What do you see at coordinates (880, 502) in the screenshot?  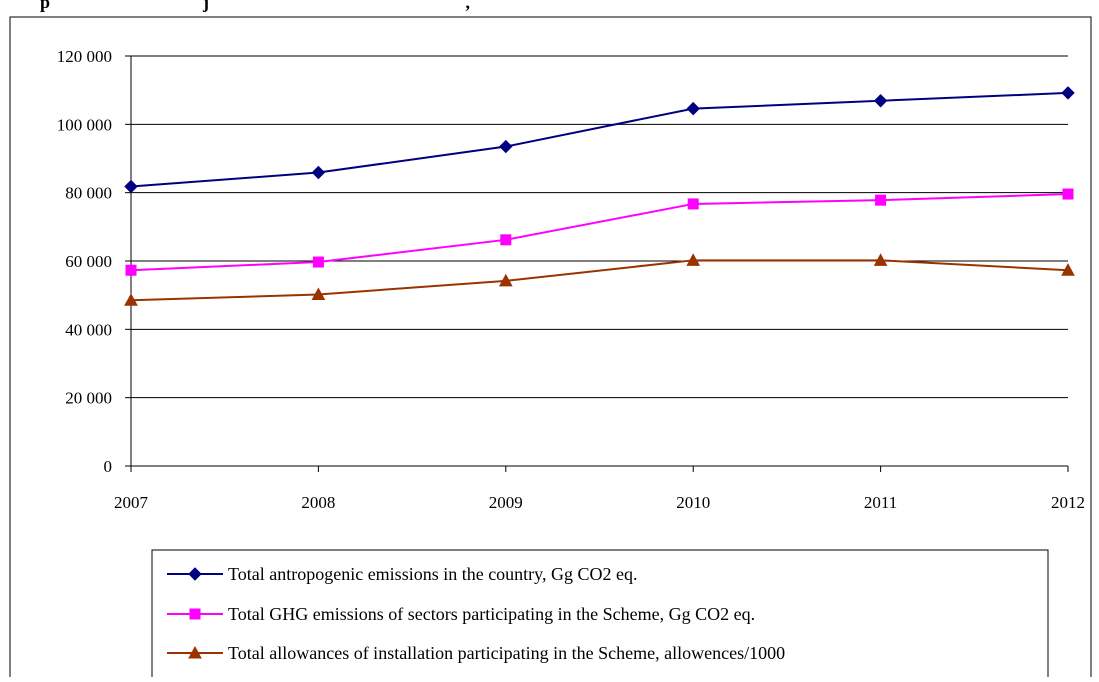 I see `x-tick-label: 2011` at bounding box center [880, 502].